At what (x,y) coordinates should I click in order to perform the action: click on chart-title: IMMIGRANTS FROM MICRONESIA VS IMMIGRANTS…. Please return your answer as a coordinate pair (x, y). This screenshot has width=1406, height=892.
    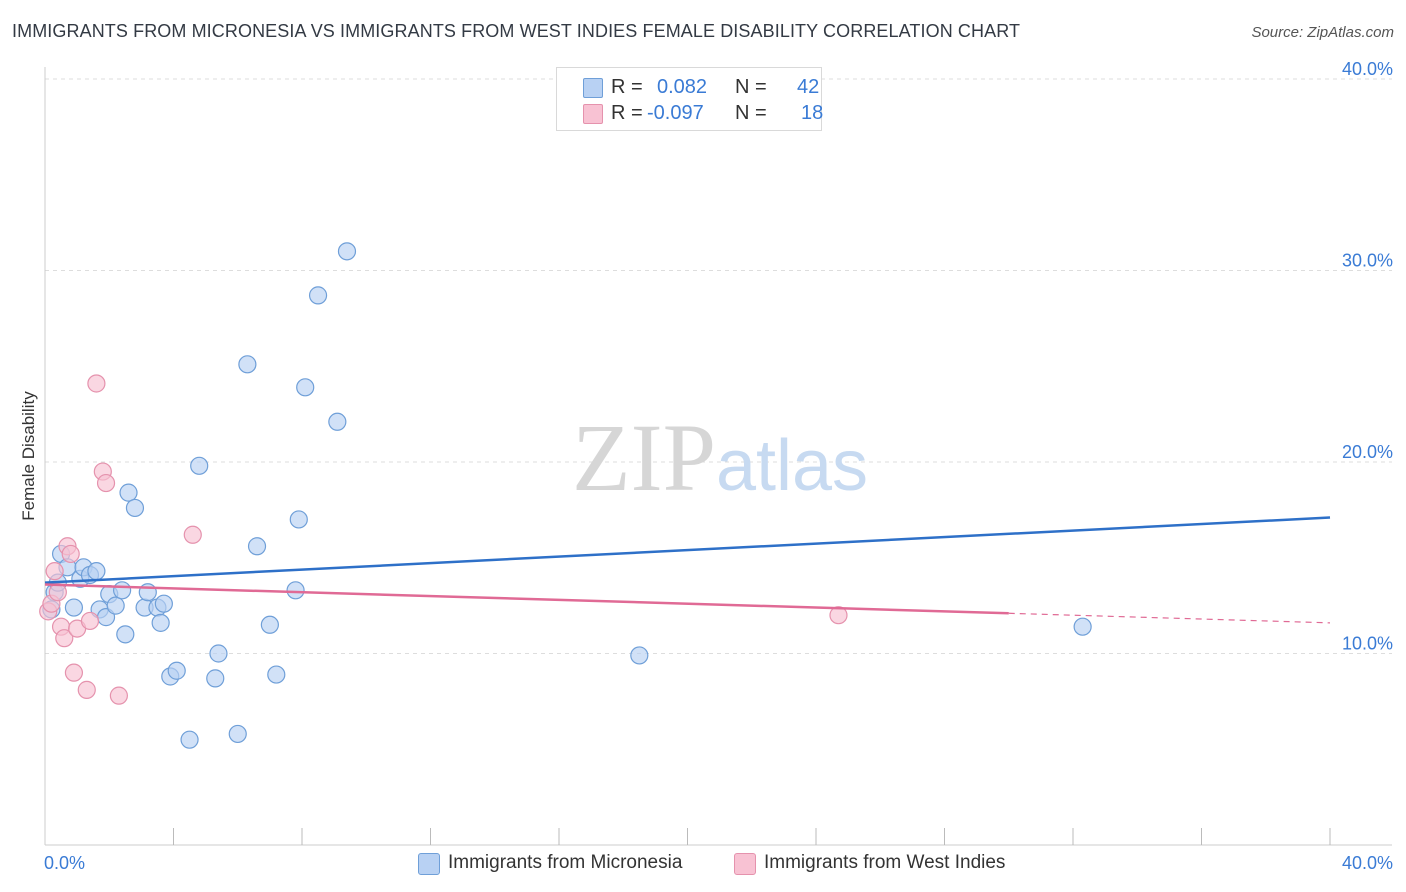
    Looking at the image, I should click on (516, 31).